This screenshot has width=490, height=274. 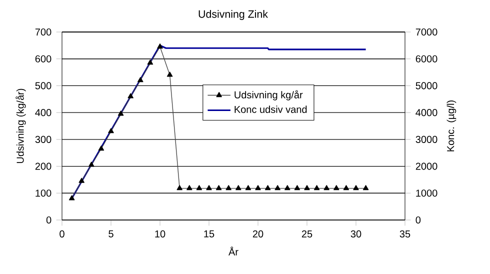 I want to click on x-tick-label: 5, so click(x=111, y=234).